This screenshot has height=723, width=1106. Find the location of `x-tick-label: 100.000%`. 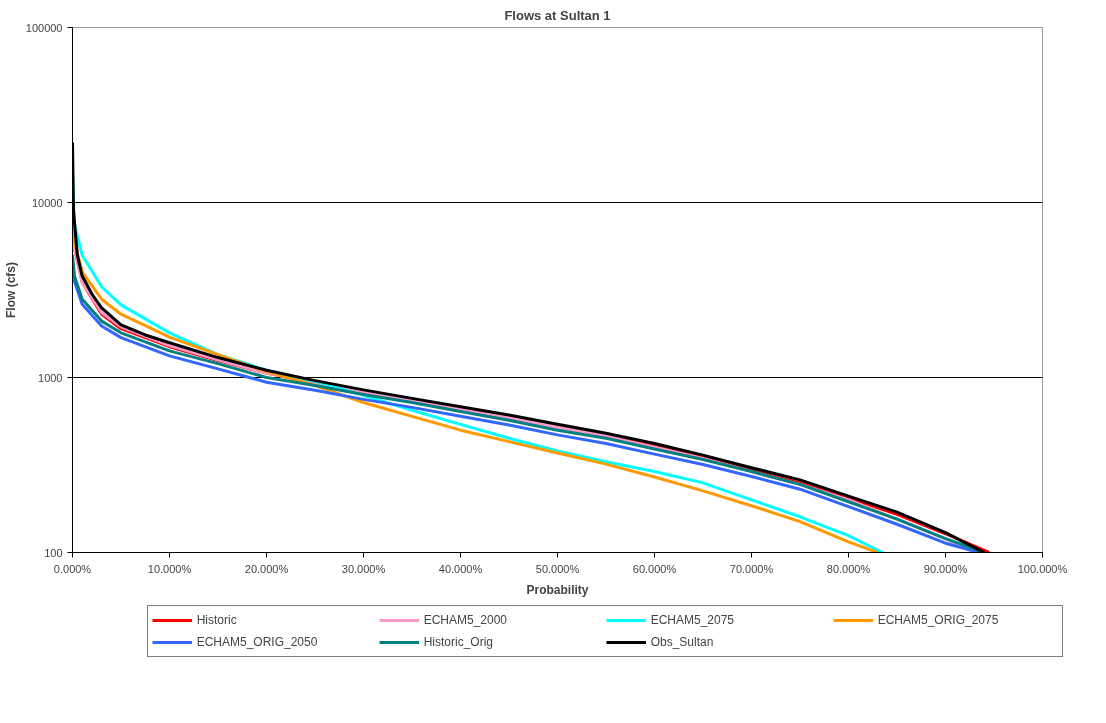

x-tick-label: 100.000% is located at coordinates (1042, 568).